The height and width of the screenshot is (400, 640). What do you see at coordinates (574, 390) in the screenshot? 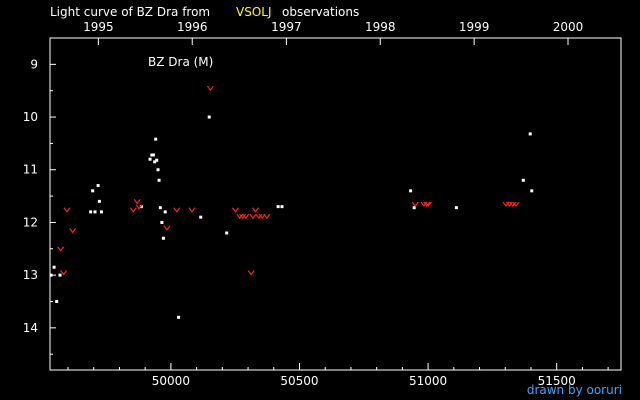
I see `credit-label: drawn by ooruri` at bounding box center [574, 390].